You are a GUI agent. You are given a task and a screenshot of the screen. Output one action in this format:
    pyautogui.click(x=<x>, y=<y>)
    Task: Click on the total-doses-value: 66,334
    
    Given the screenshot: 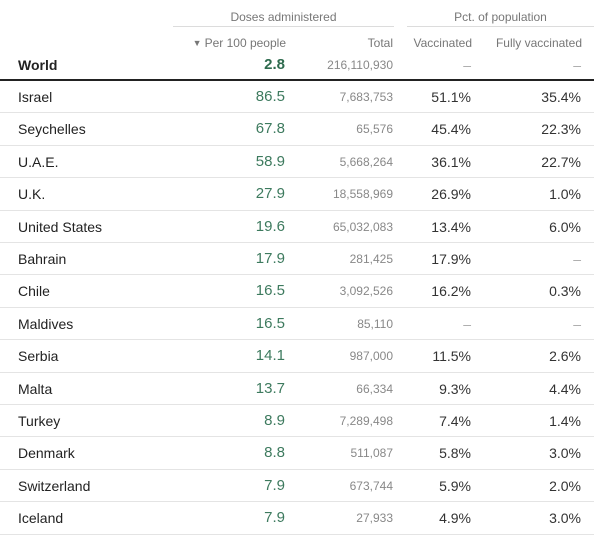 What is the action you would take?
    pyautogui.click(x=374, y=388)
    